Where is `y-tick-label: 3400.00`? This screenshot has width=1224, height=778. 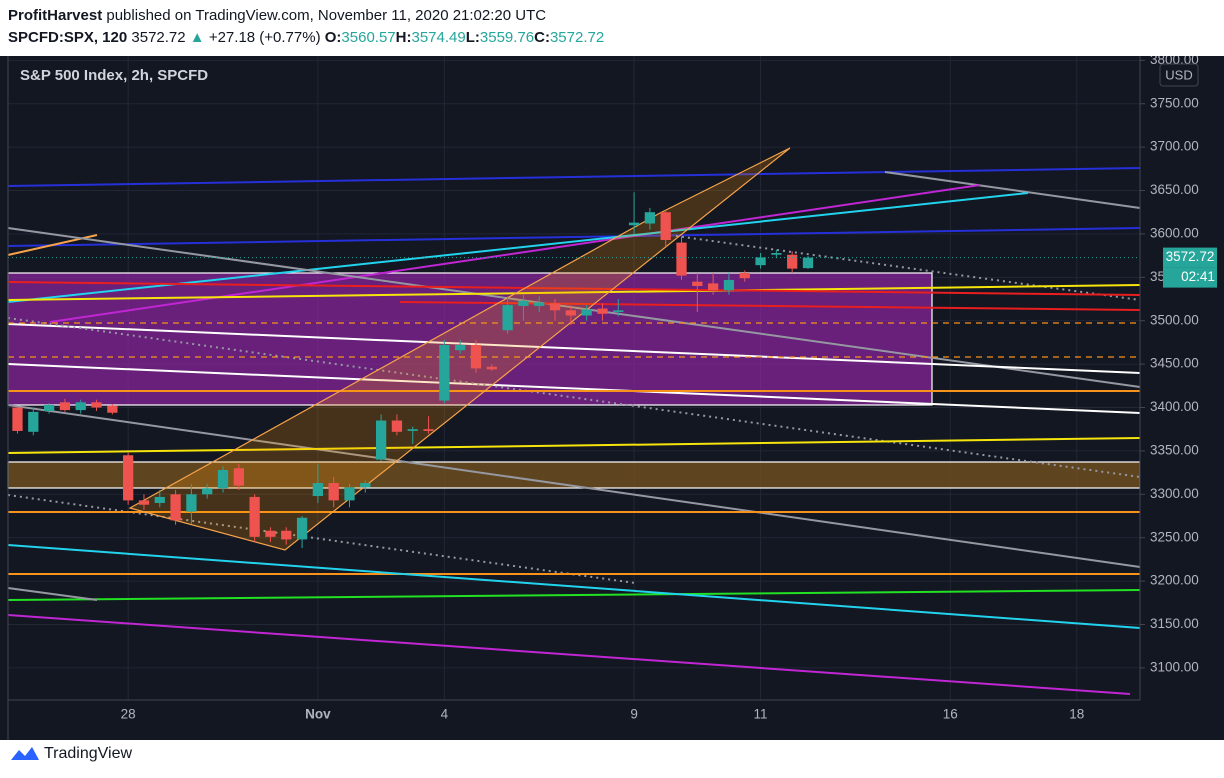 y-tick-label: 3400.00 is located at coordinates (1174, 406).